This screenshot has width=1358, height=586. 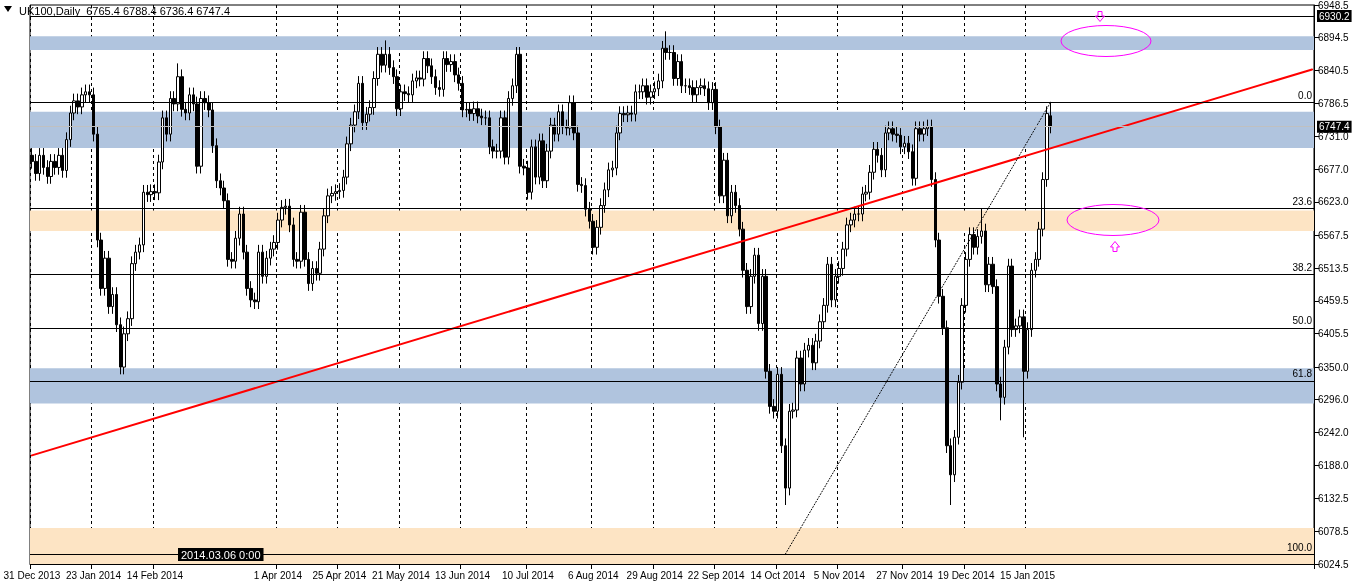 What do you see at coordinates (839, 575) in the screenshot?
I see `x-tick-label: 5 Nov 2014` at bounding box center [839, 575].